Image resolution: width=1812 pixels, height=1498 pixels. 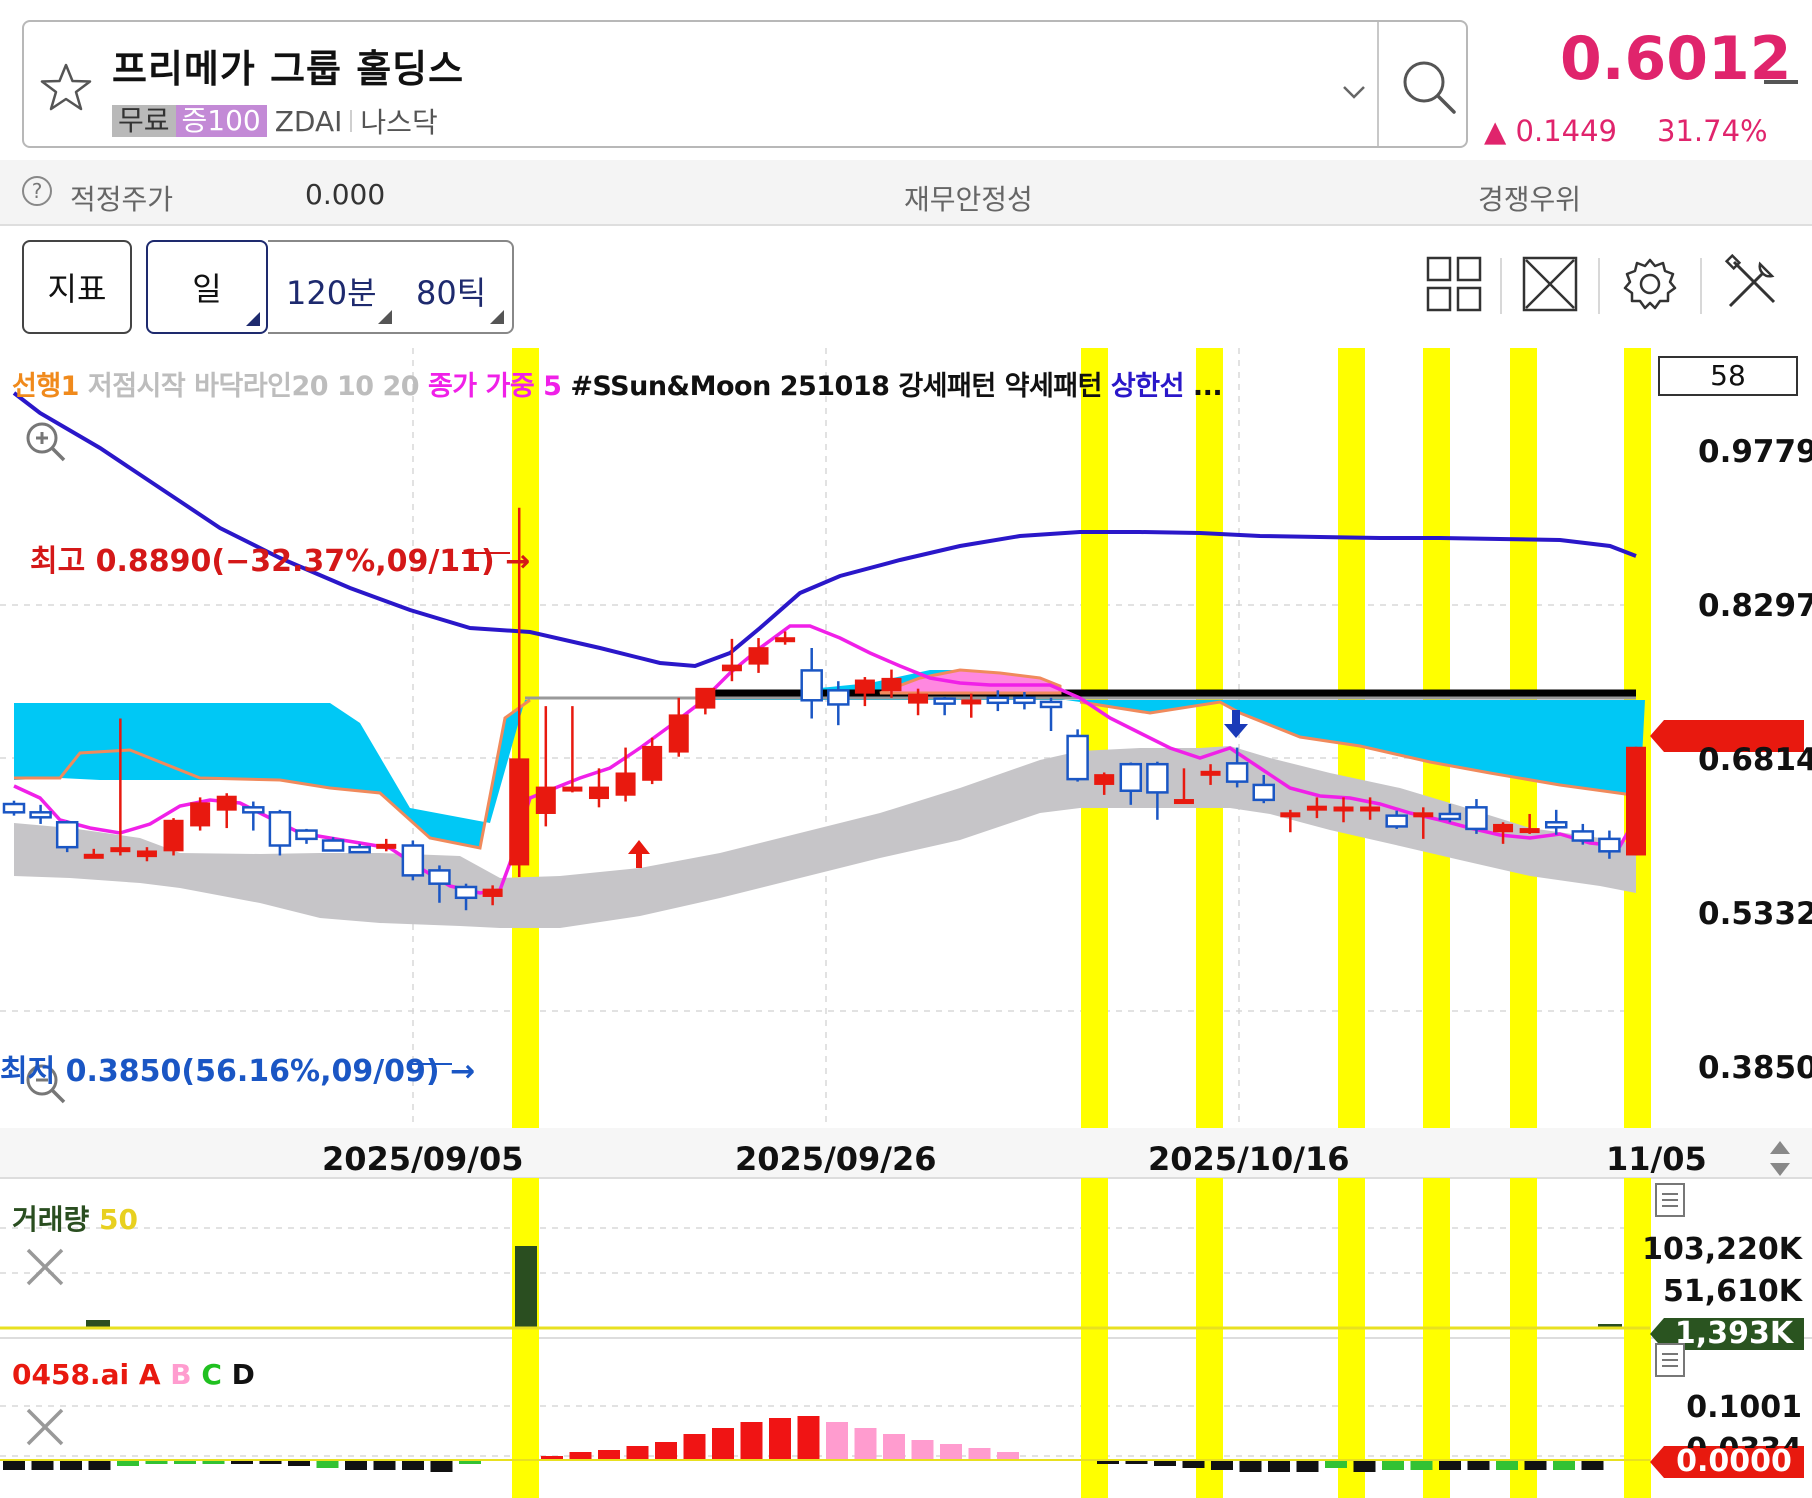 What do you see at coordinates (639, 854) in the screenshot?
I see `up-arrow-icon` at bounding box center [639, 854].